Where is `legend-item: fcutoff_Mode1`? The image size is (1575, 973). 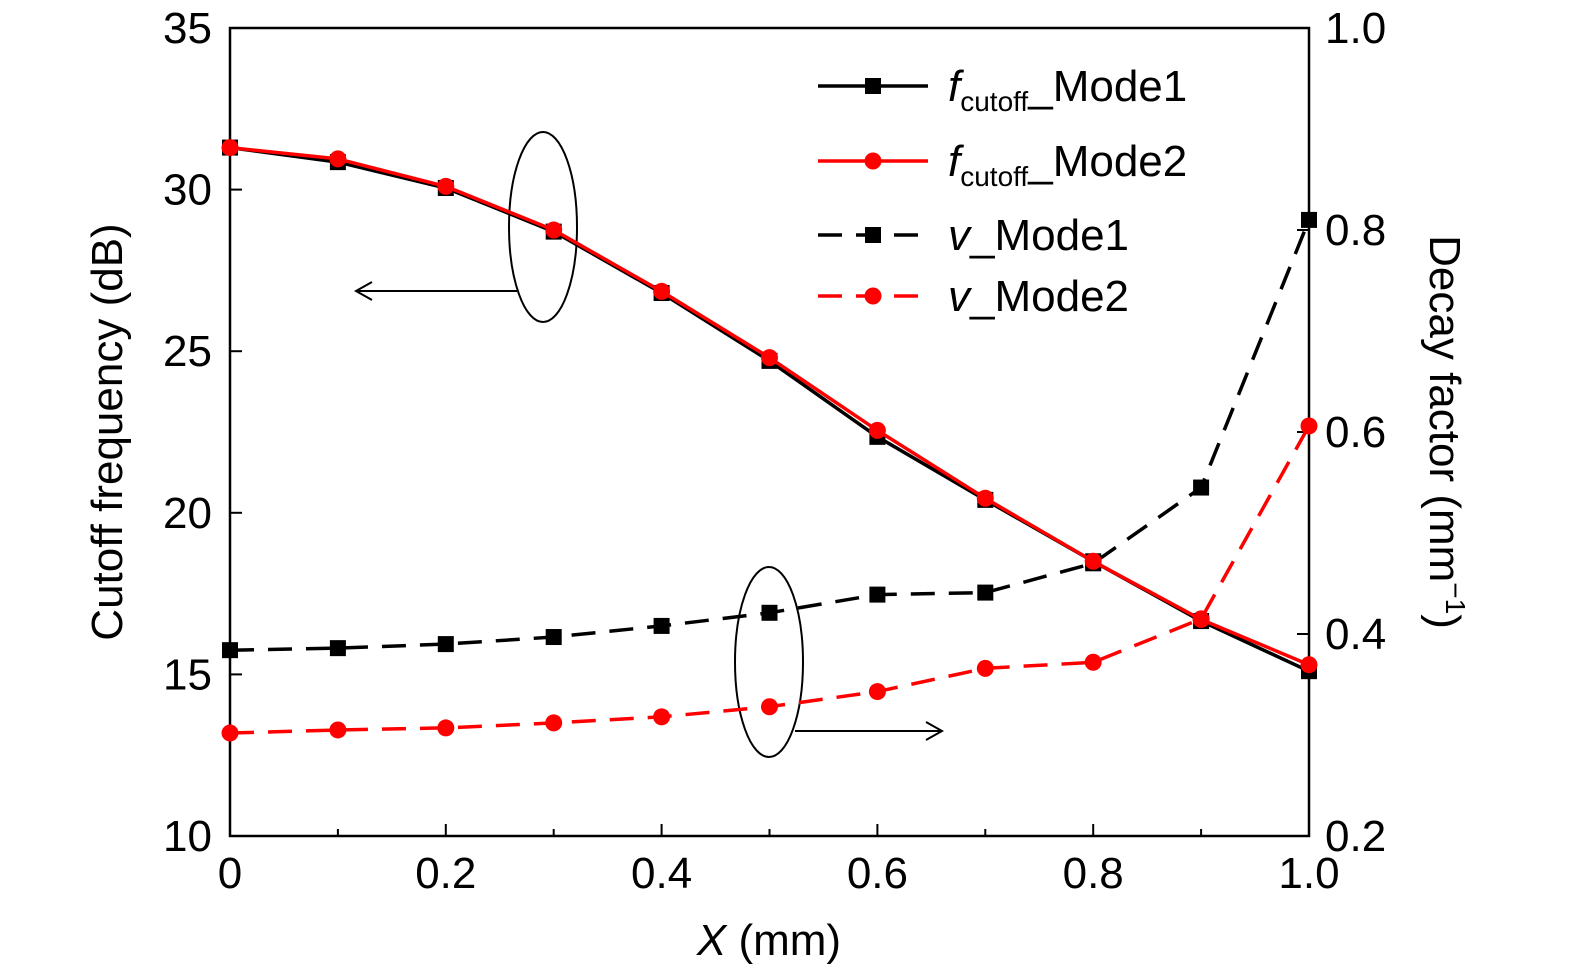 legend-item: fcutoff_Mode1 is located at coordinates (1002, 89).